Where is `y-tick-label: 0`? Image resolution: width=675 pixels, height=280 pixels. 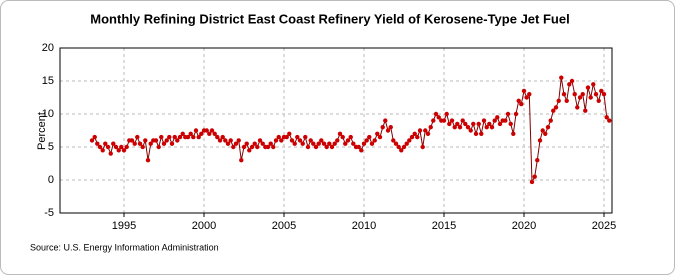 y-tick-label: 0 is located at coordinates (51, 180).